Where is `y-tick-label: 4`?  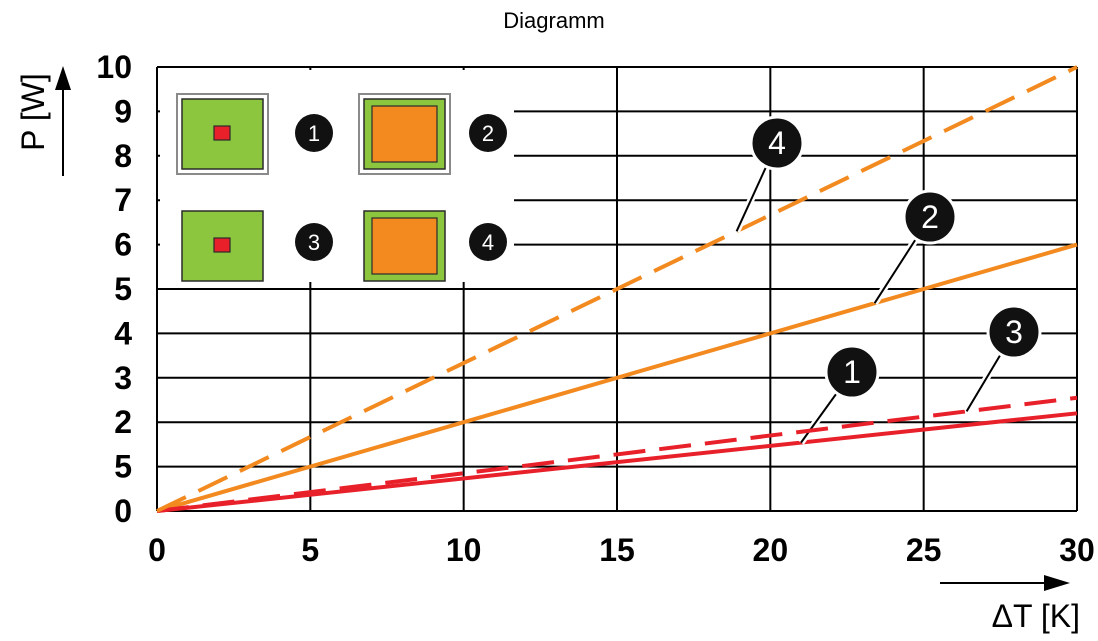
y-tick-label: 4 is located at coordinates (123, 333).